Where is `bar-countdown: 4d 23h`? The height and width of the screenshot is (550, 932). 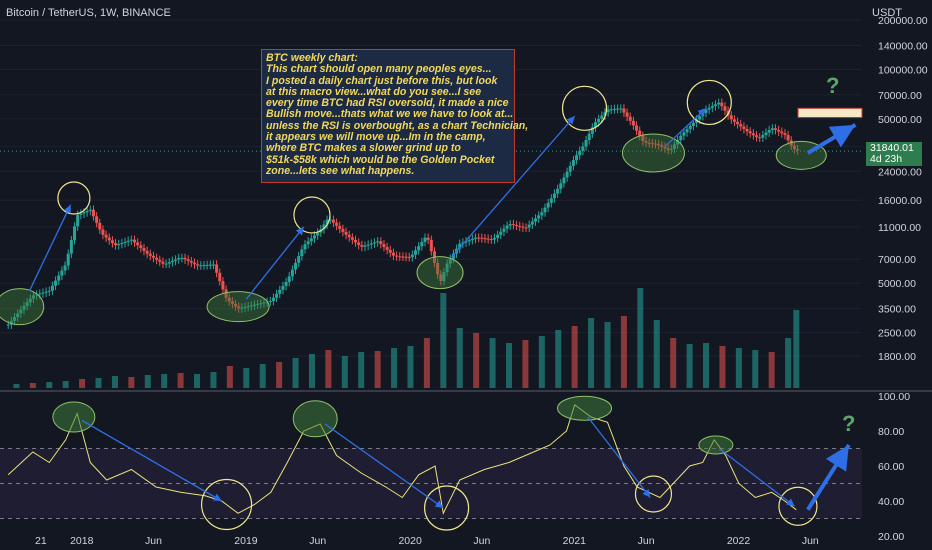
bar-countdown: 4d 23h is located at coordinates (886, 159).